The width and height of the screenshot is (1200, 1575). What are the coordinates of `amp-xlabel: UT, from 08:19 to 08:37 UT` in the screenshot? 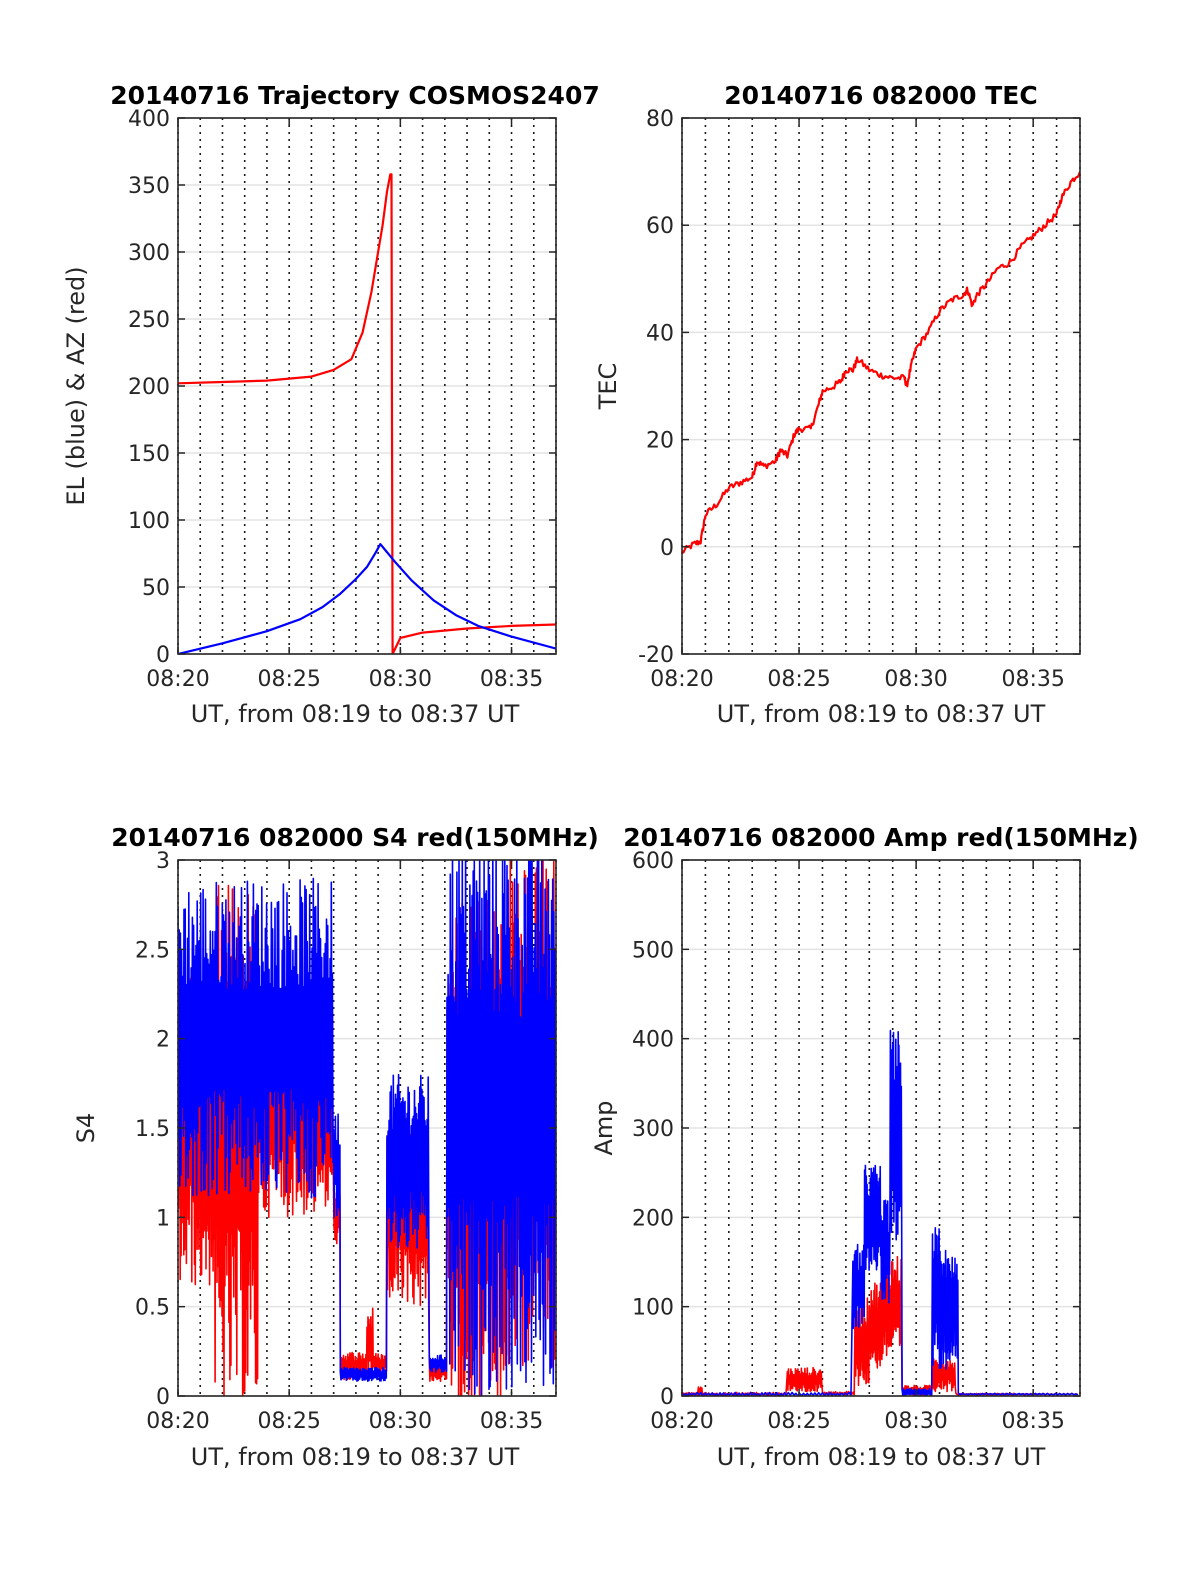 It's located at (881, 1457).